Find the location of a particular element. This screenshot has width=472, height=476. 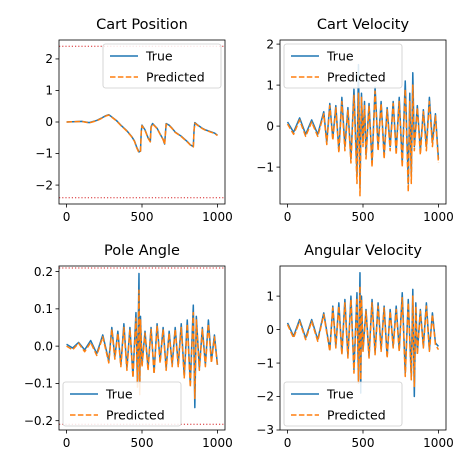

series-line-true is located at coordinates (363, 334).